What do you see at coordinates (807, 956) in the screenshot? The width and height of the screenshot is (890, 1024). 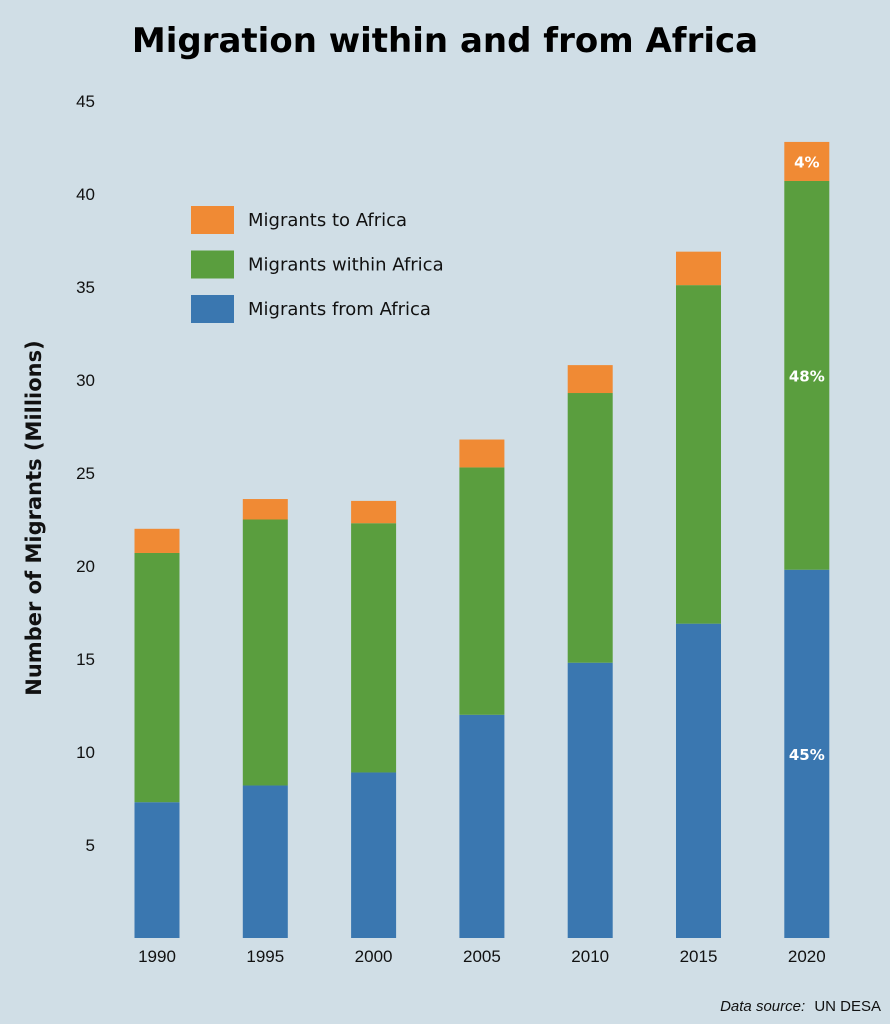 I see `x-tick-label-2020: 2020` at bounding box center [807, 956].